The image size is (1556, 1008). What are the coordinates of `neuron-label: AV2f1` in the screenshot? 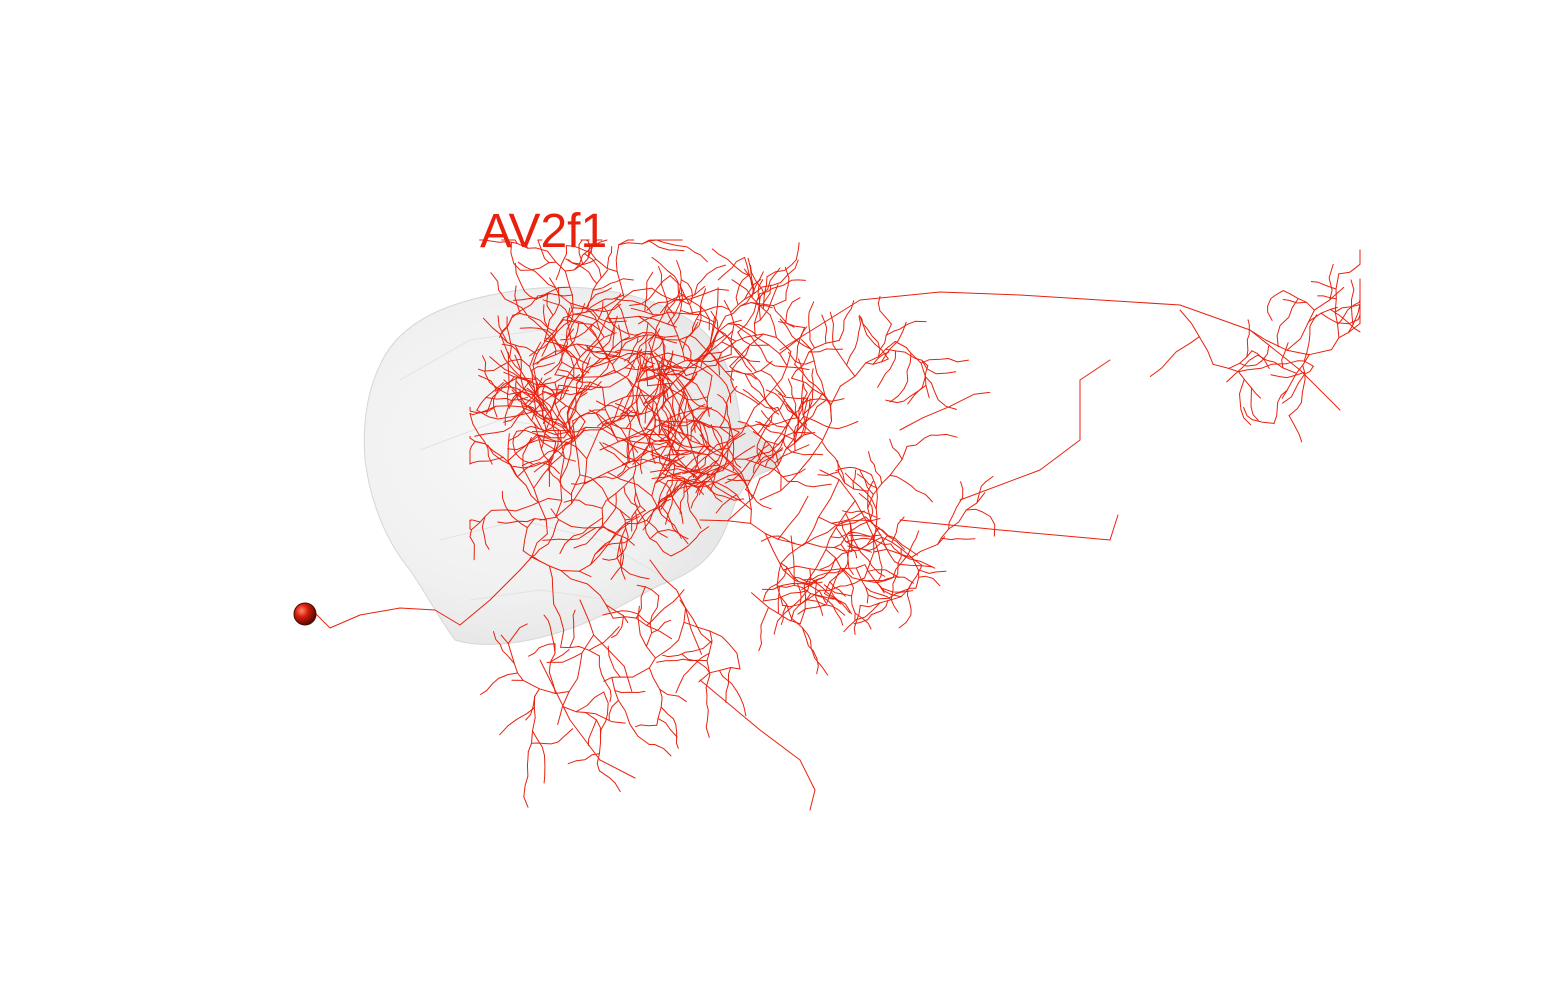 It's located at (544, 231).